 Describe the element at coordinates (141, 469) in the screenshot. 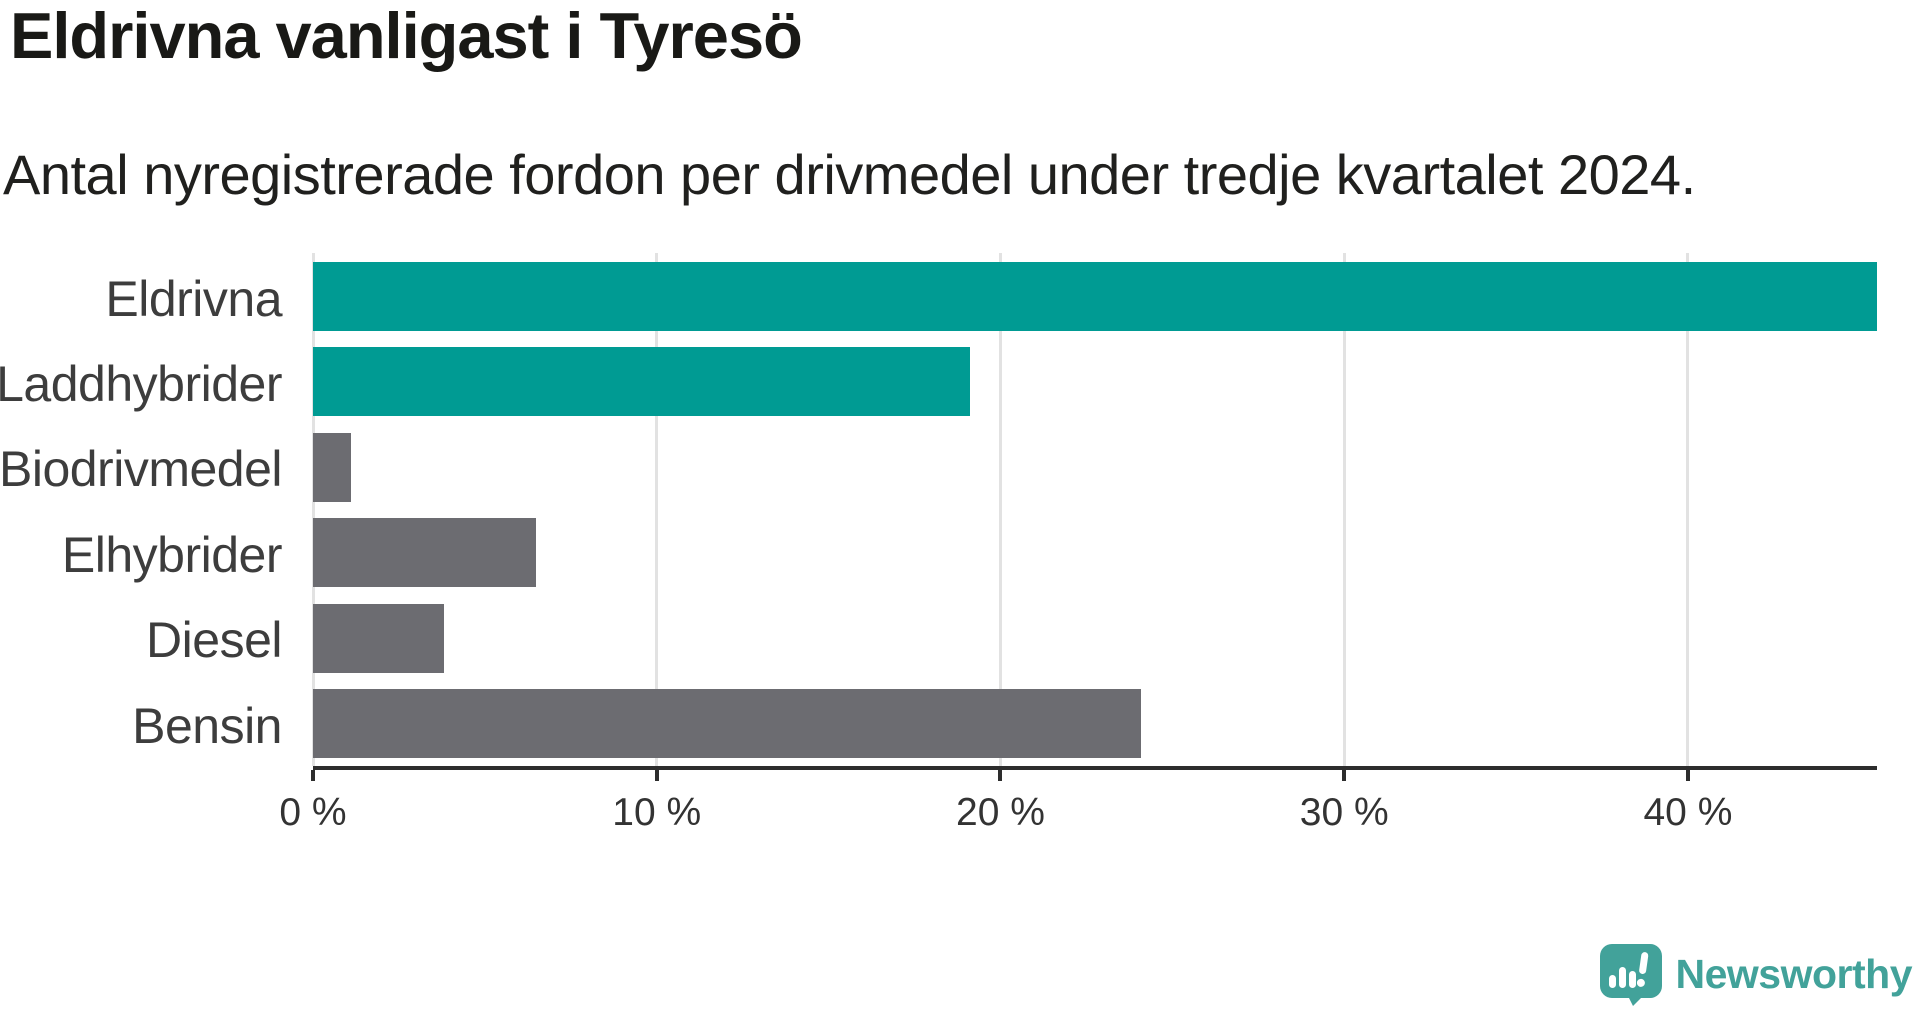

I see `category-label-biodrivmedel: Biodrivmedel` at that location.